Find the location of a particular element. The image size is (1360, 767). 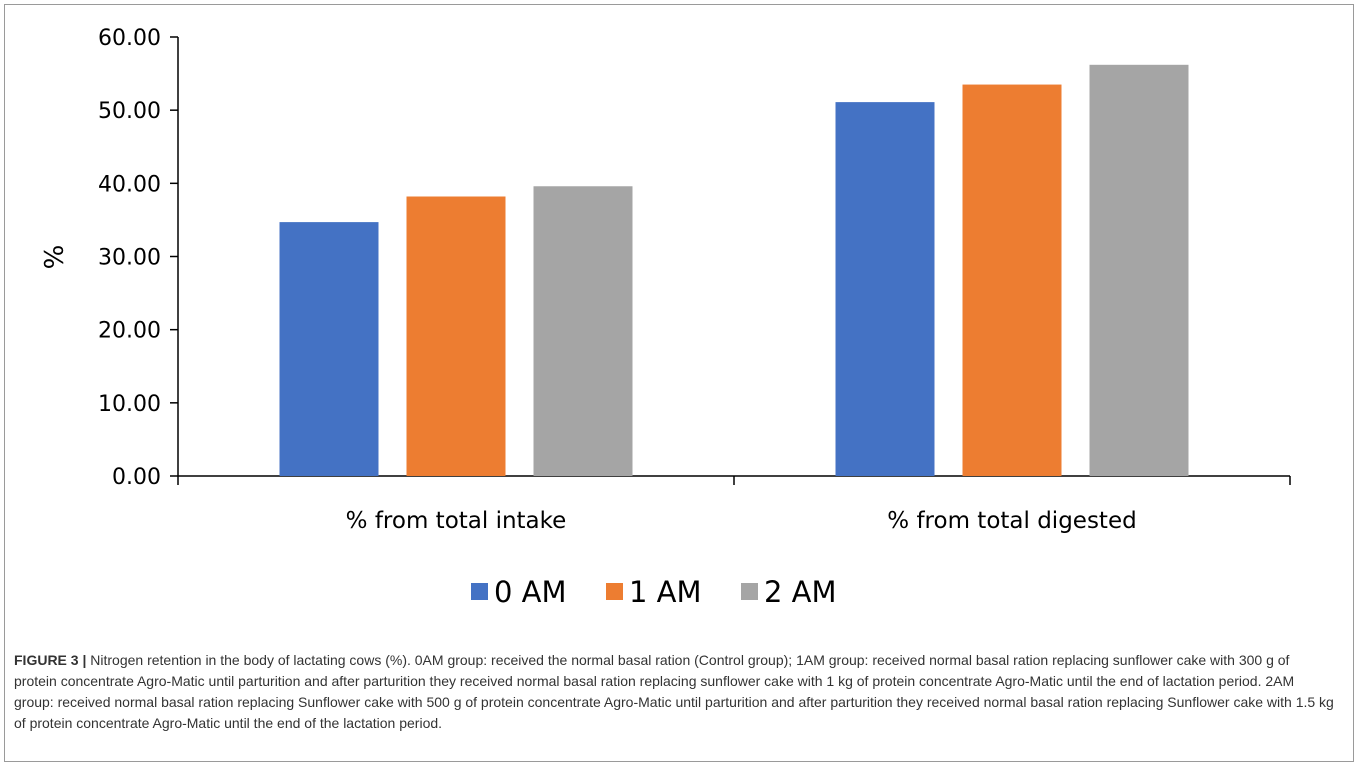

y-axis-title: % is located at coordinates (55, 257).